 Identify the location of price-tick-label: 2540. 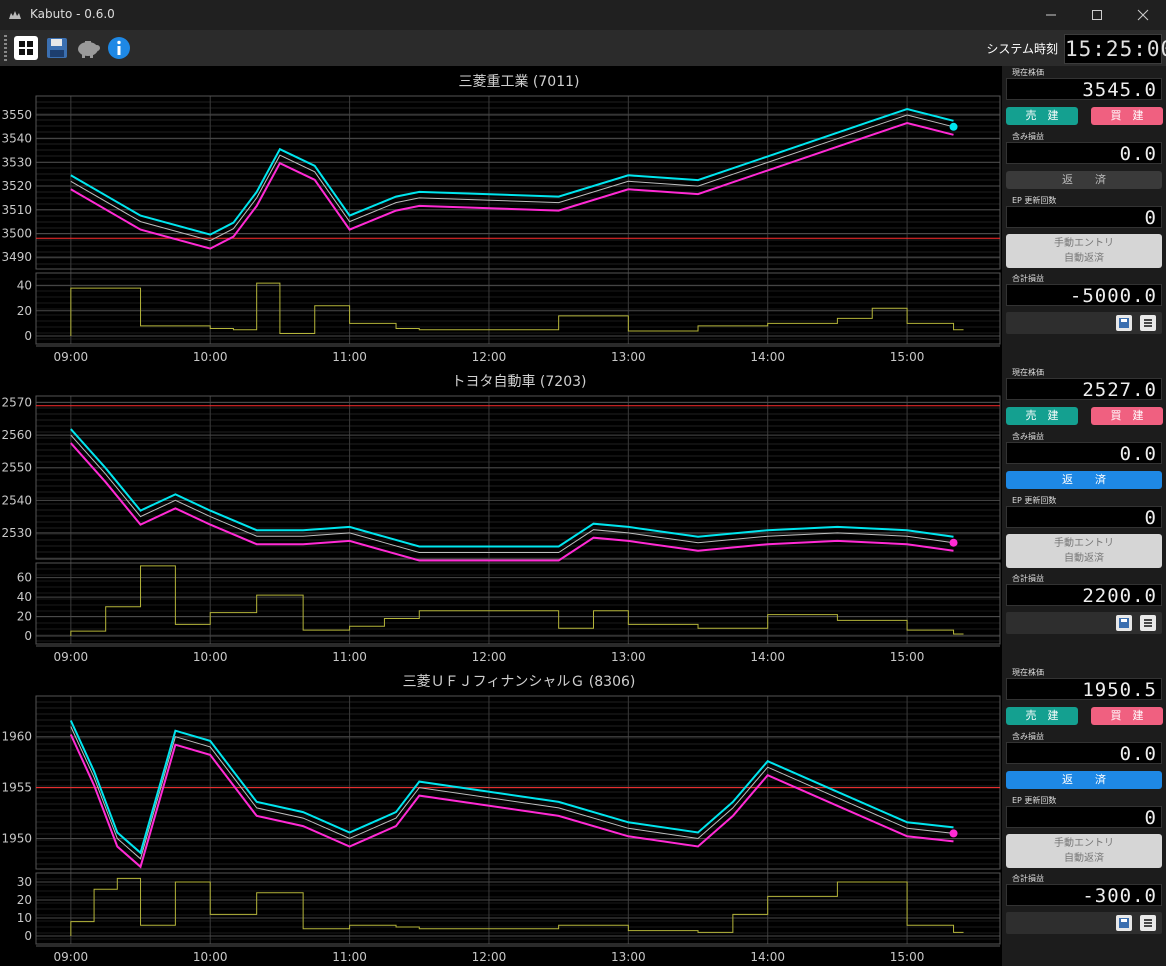
(16, 500).